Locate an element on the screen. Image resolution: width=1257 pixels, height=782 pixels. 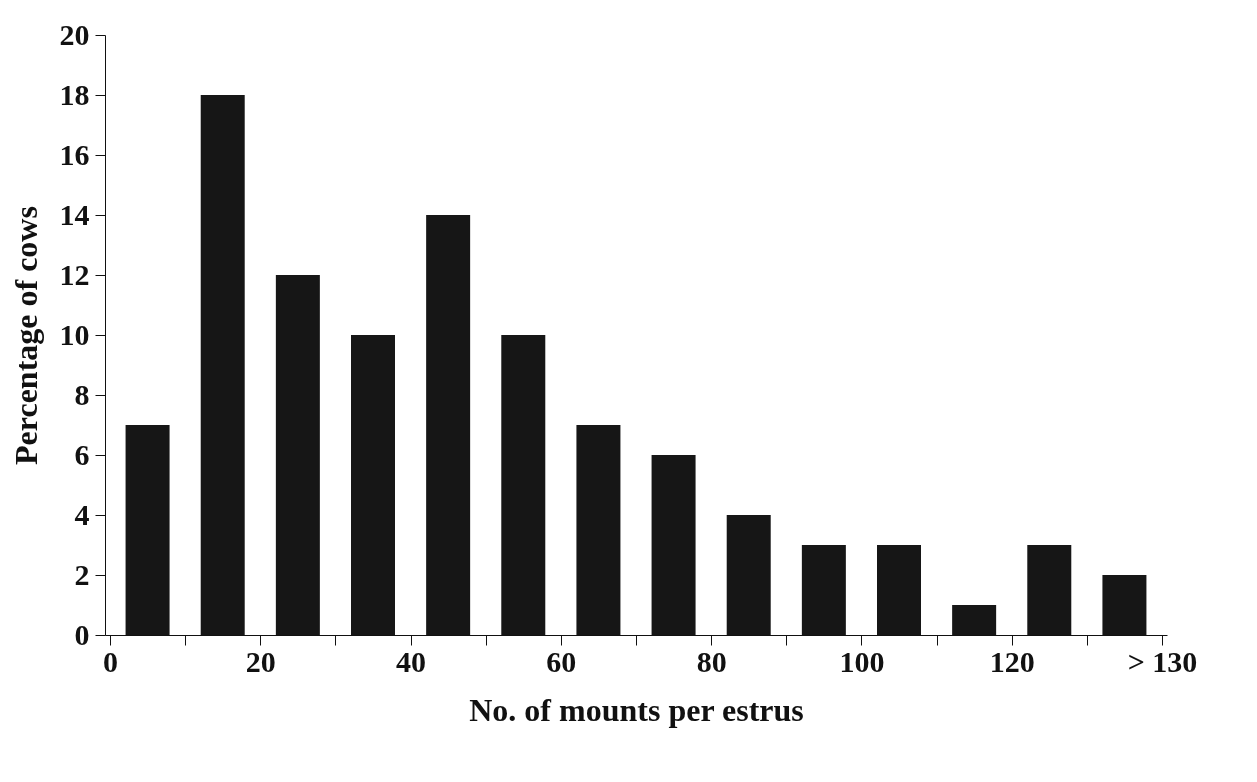
x-tick-label: 80 is located at coordinates (711, 661).